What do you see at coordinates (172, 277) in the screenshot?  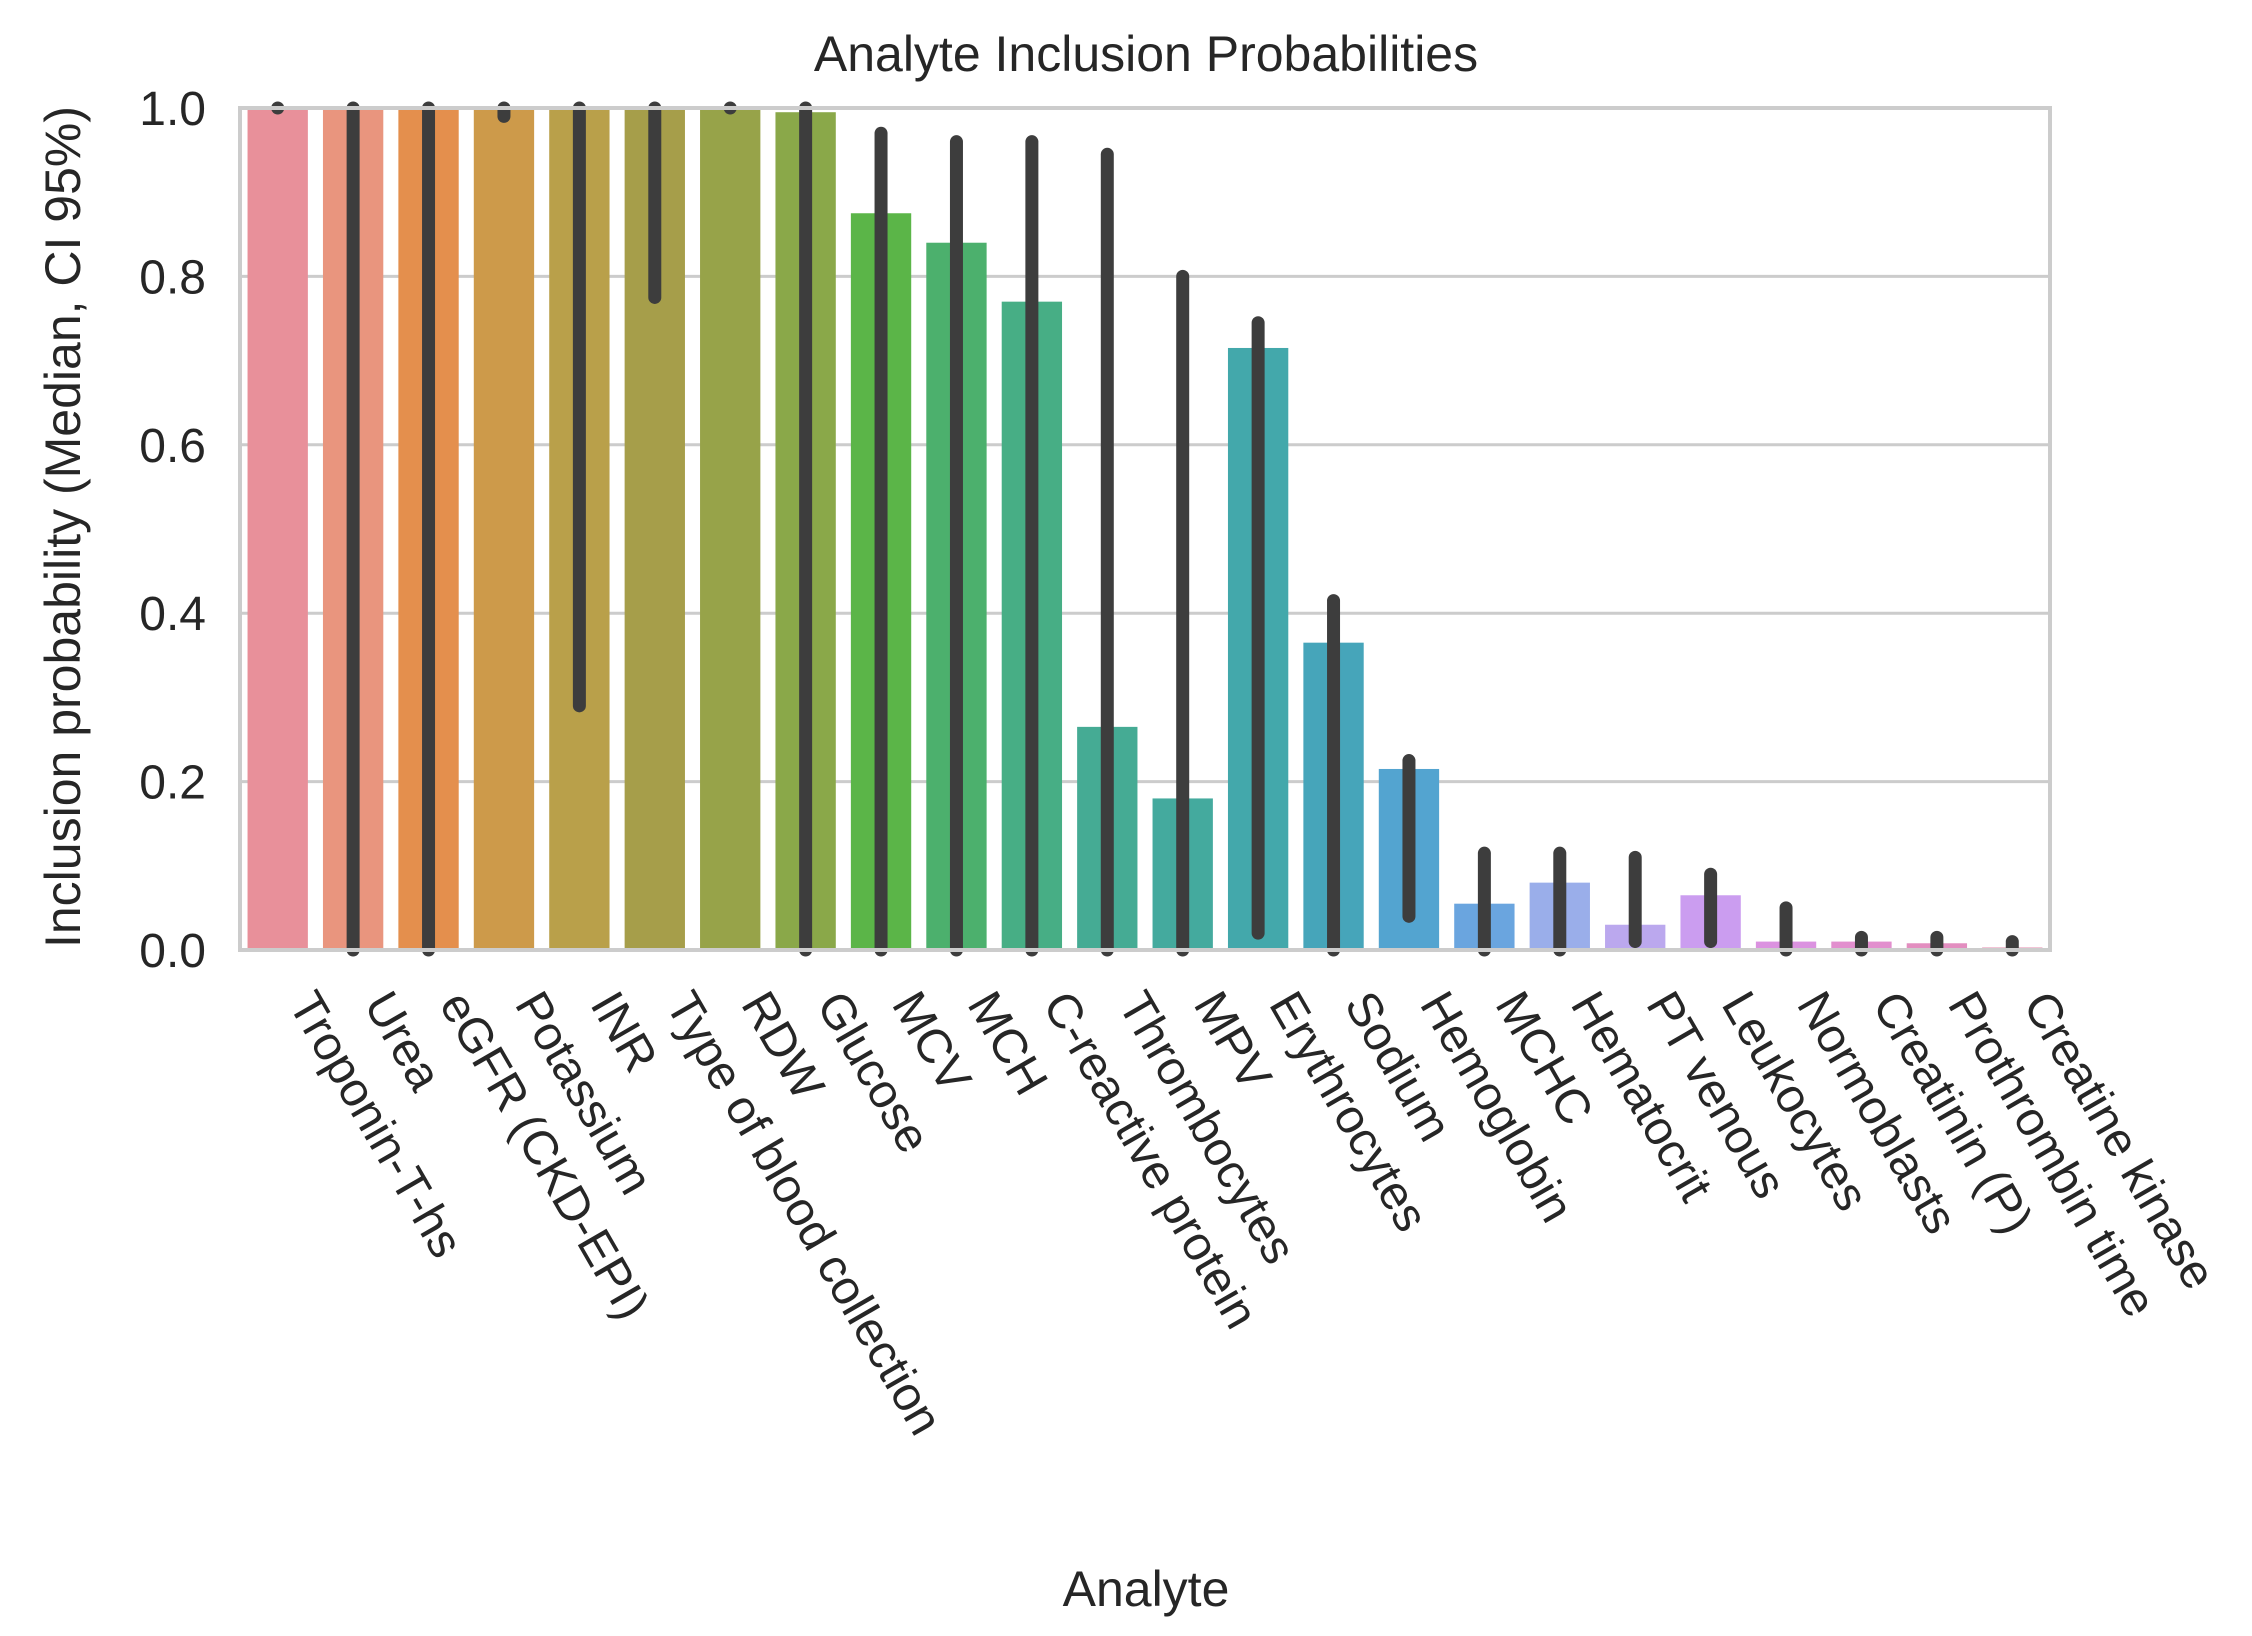 I see `y-tick-label: 0.8` at bounding box center [172, 277].